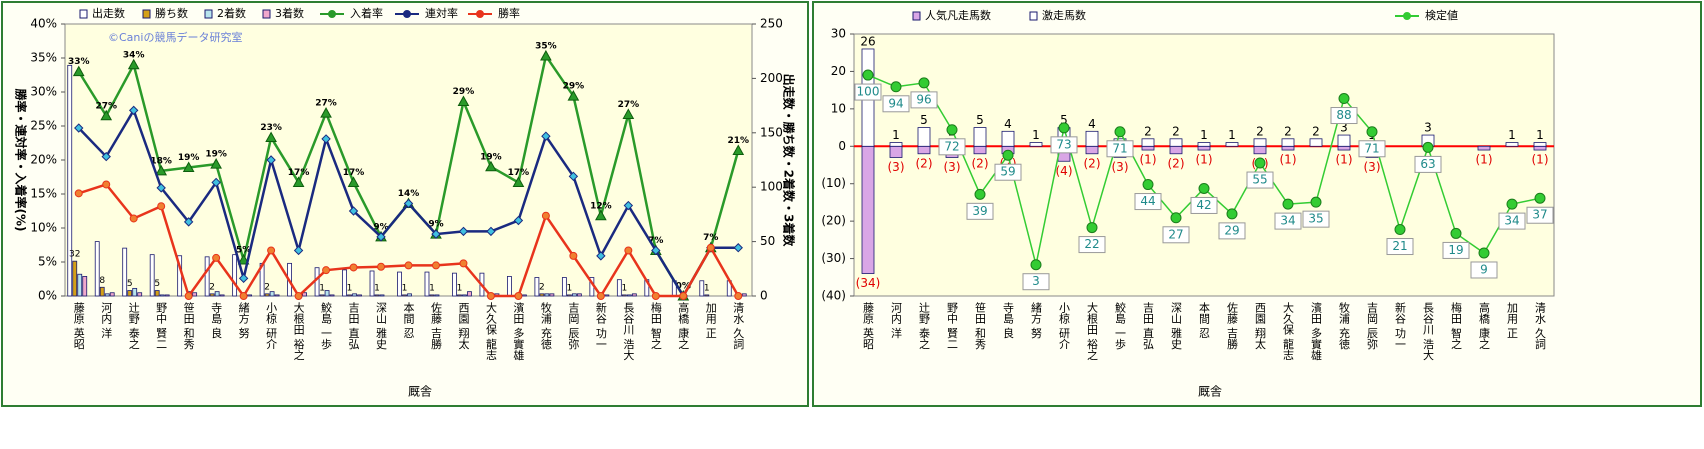  What do you see at coordinates (108, 13) in the screenshot?
I see `legend-label: 出走数` at bounding box center [108, 13].